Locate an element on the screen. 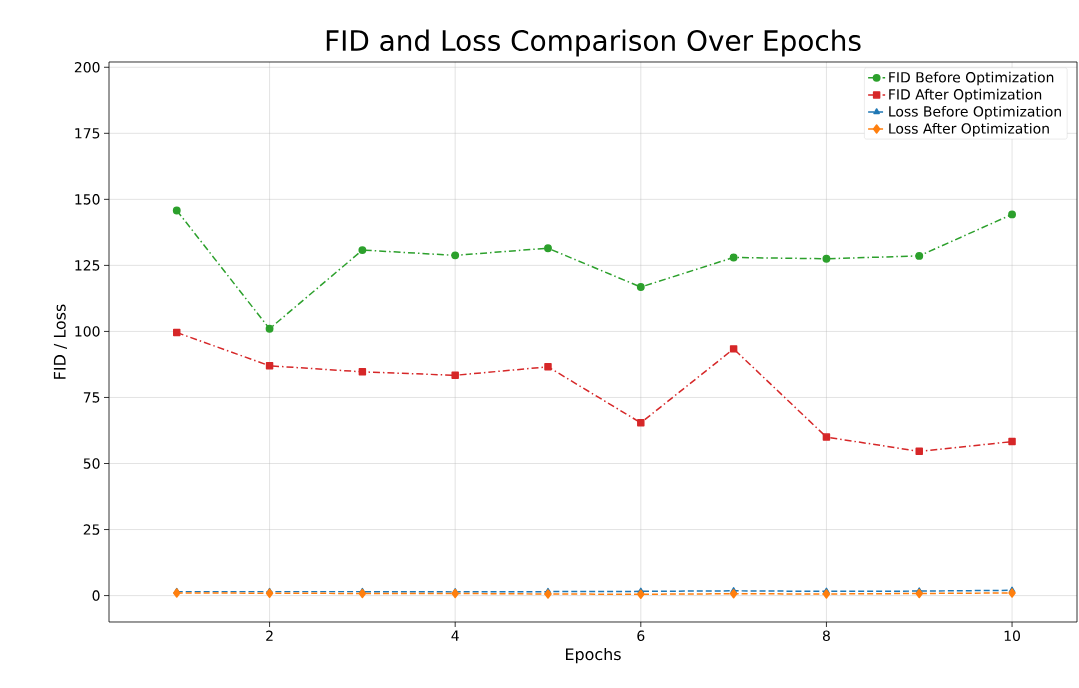 The width and height of the screenshot is (1079, 688). y-tick-label: 75 is located at coordinates (91, 397).